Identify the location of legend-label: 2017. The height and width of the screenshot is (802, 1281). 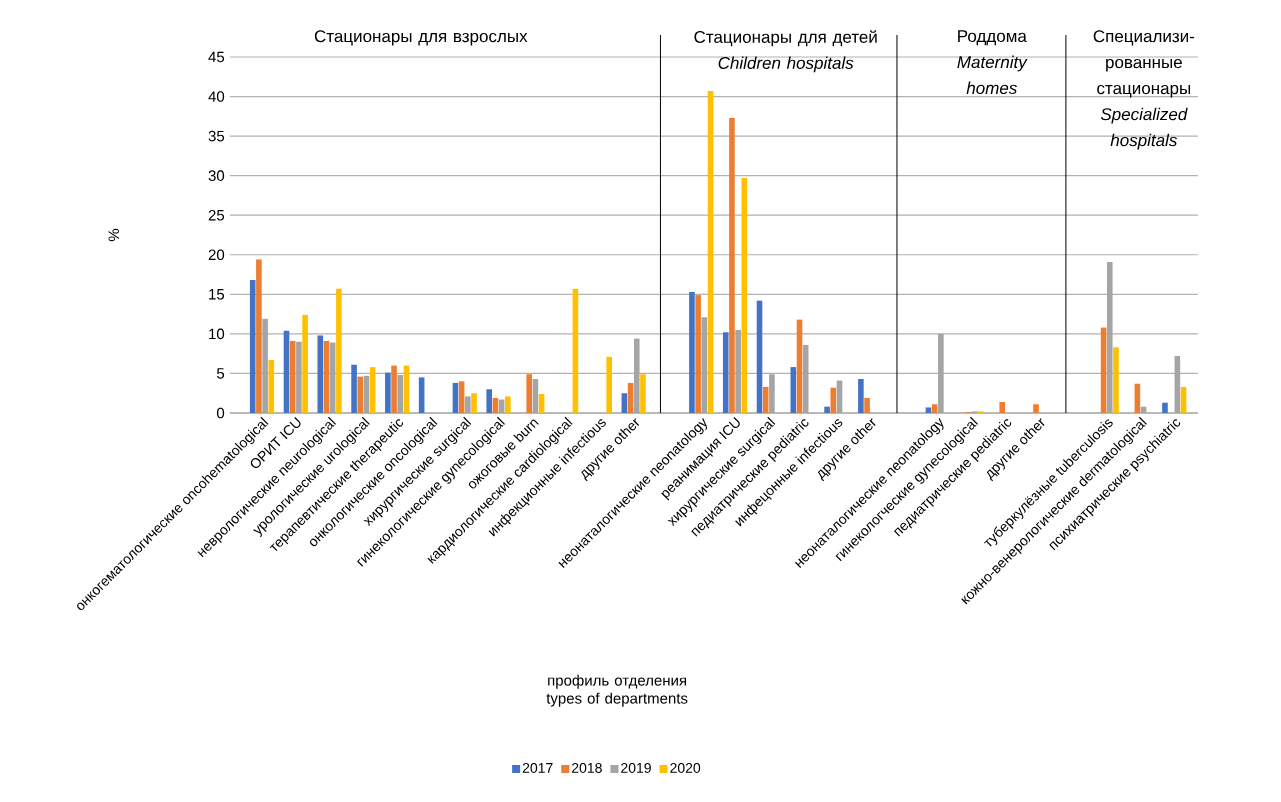
(537, 767).